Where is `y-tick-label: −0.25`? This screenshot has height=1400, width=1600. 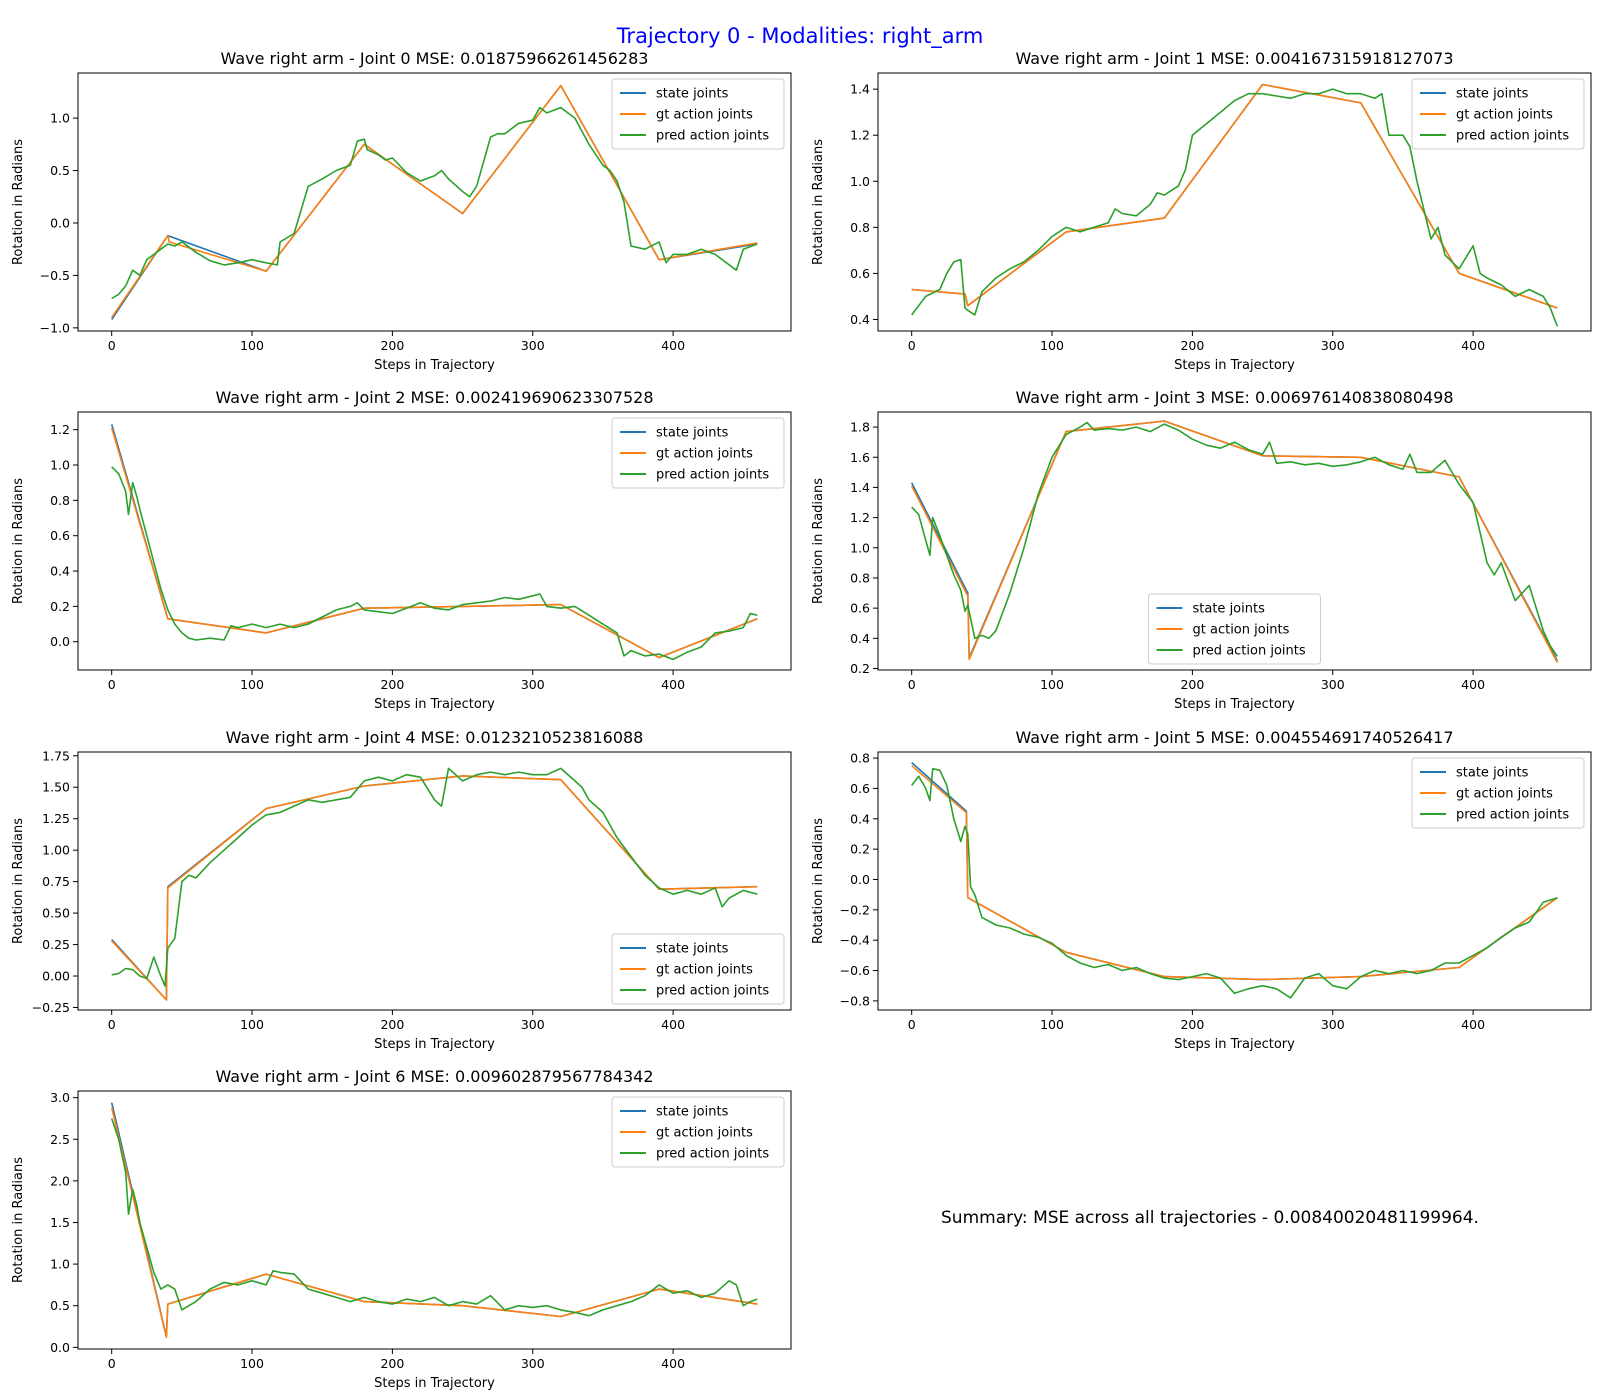 y-tick-label: −0.25 is located at coordinates (51, 1007).